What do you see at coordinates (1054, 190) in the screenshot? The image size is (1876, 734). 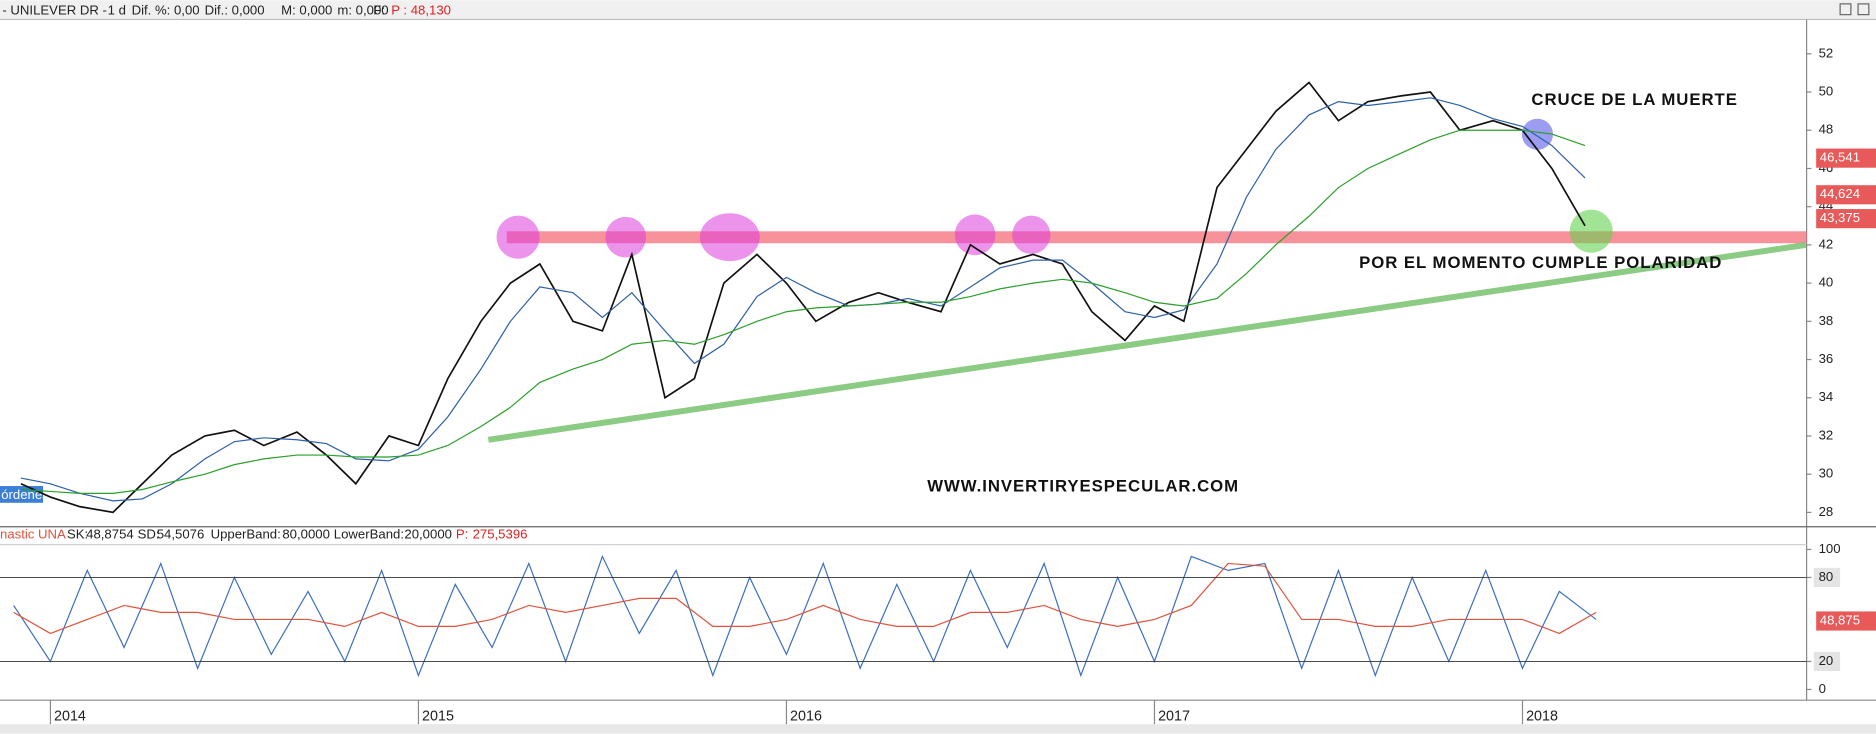 I see `highlights` at bounding box center [1054, 190].